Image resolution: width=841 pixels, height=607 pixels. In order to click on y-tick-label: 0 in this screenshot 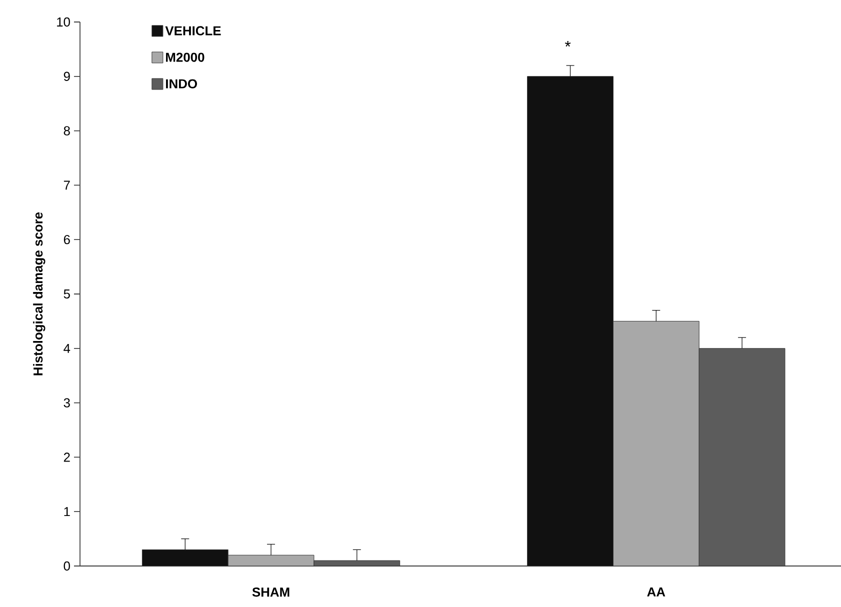, I will do `click(67, 566)`.